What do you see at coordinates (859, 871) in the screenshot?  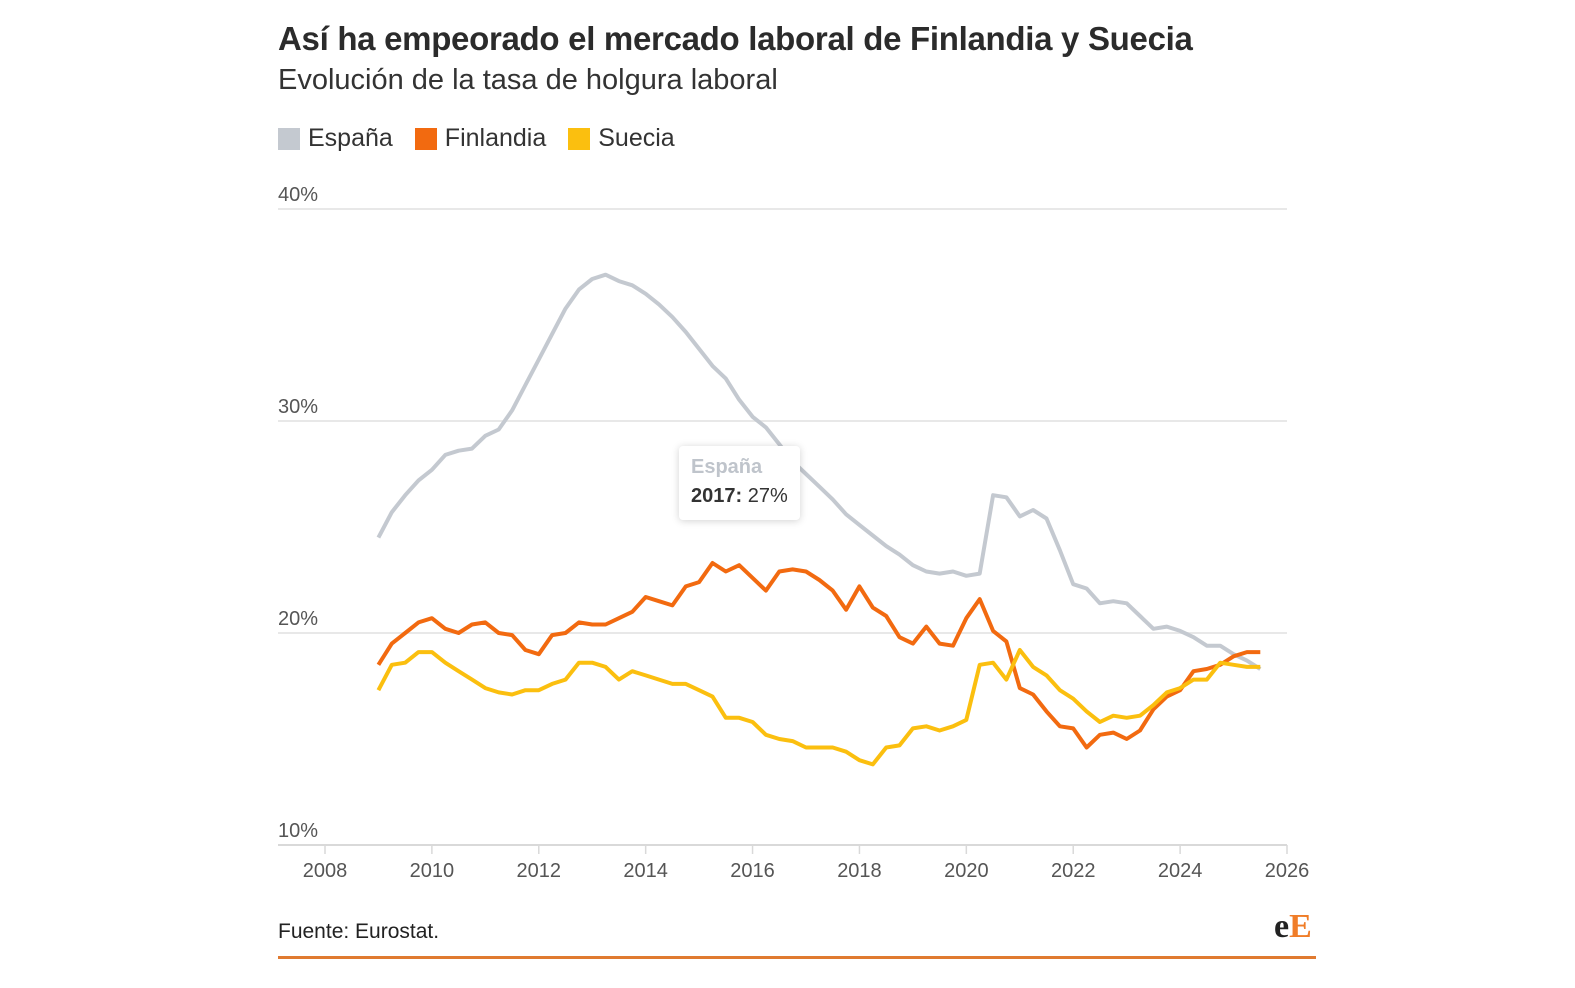 I see `x-tick-label: 2018` at bounding box center [859, 871].